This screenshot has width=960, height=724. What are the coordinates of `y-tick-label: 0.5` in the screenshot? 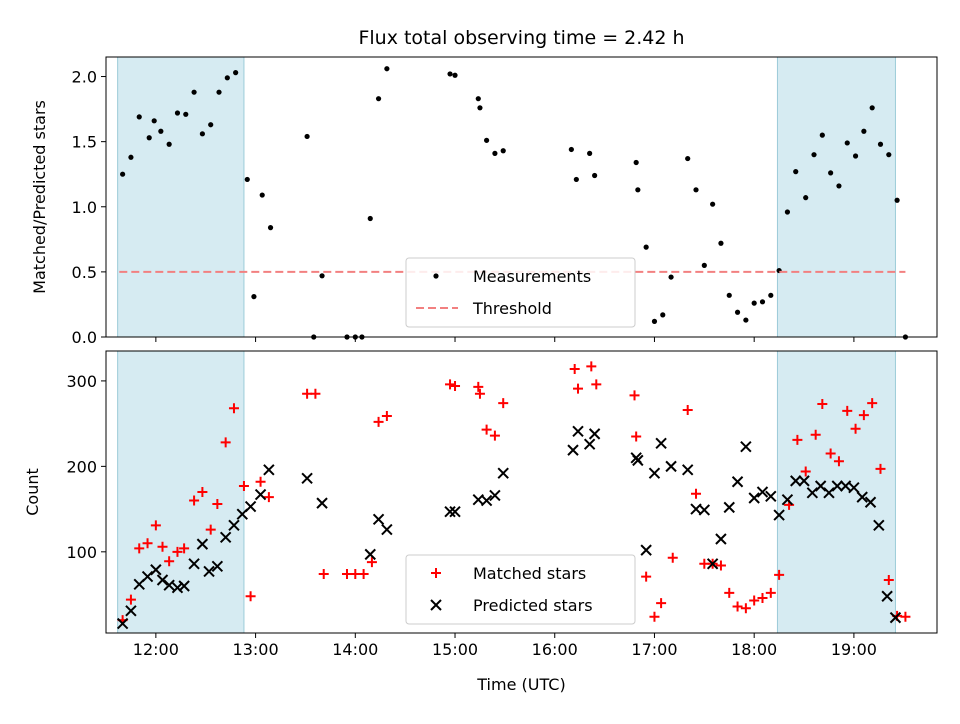 It's located at (84, 272).